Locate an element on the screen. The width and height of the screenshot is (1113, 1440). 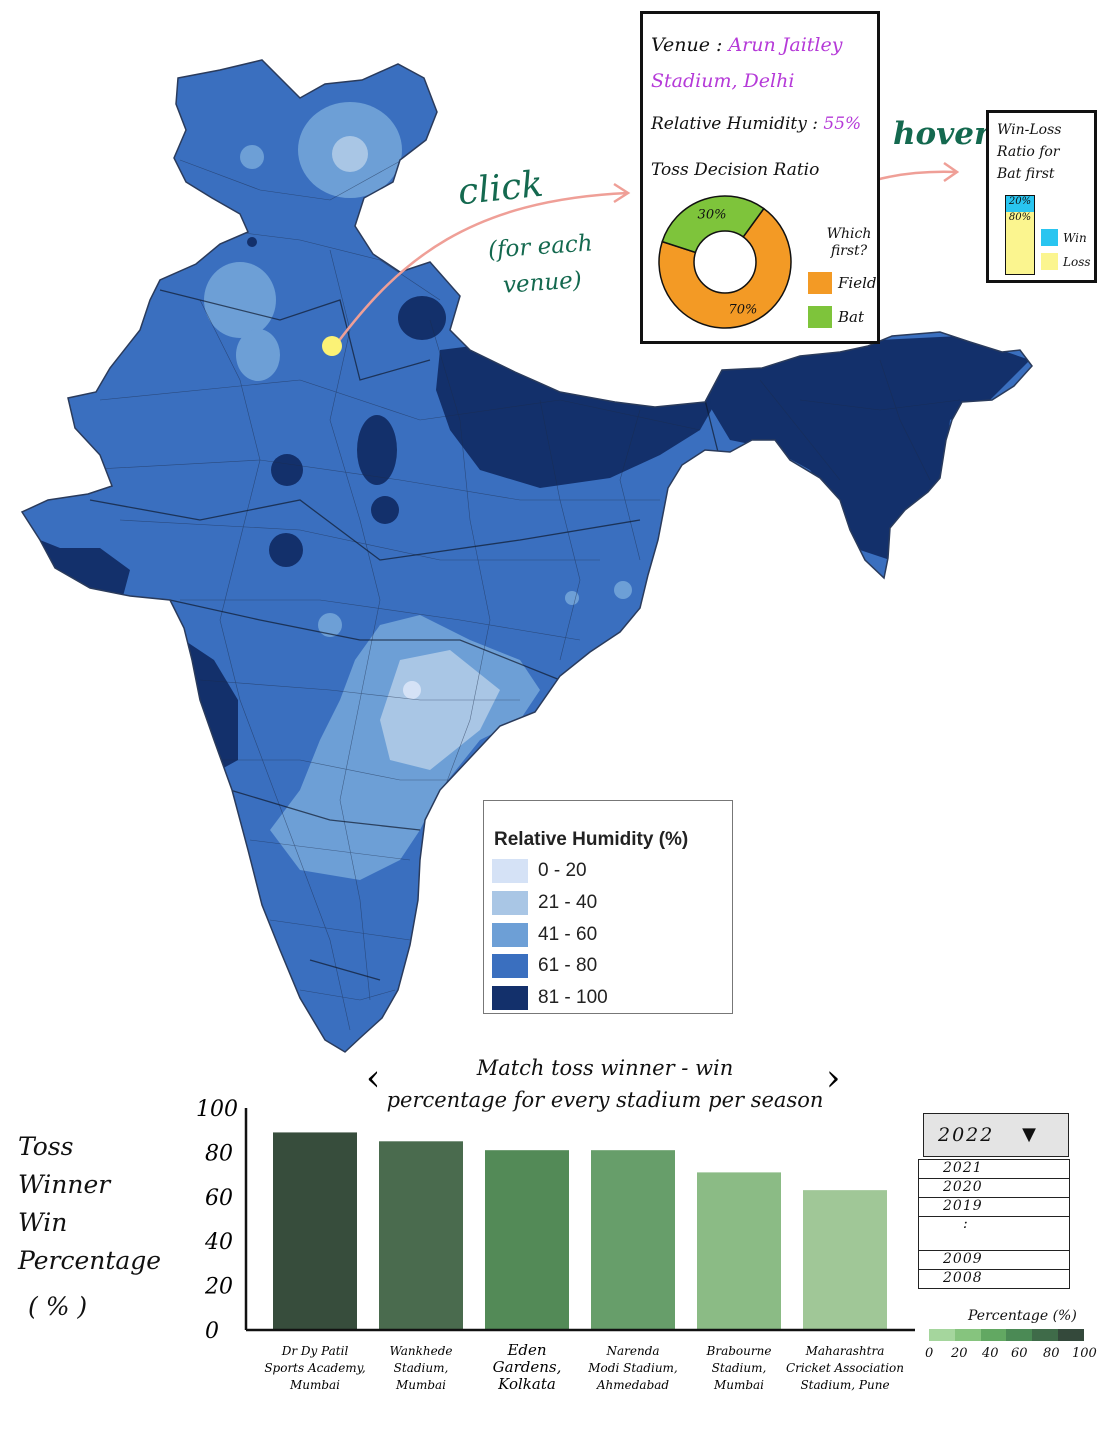
click-note-line2: venue) is located at coordinates (542, 283).